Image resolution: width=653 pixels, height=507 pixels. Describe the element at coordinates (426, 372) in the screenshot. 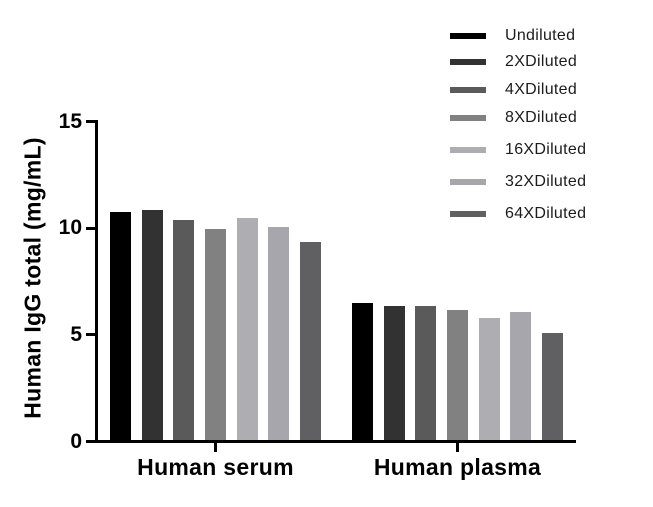

I see `bar-human-plasma-4xdiluted` at that location.